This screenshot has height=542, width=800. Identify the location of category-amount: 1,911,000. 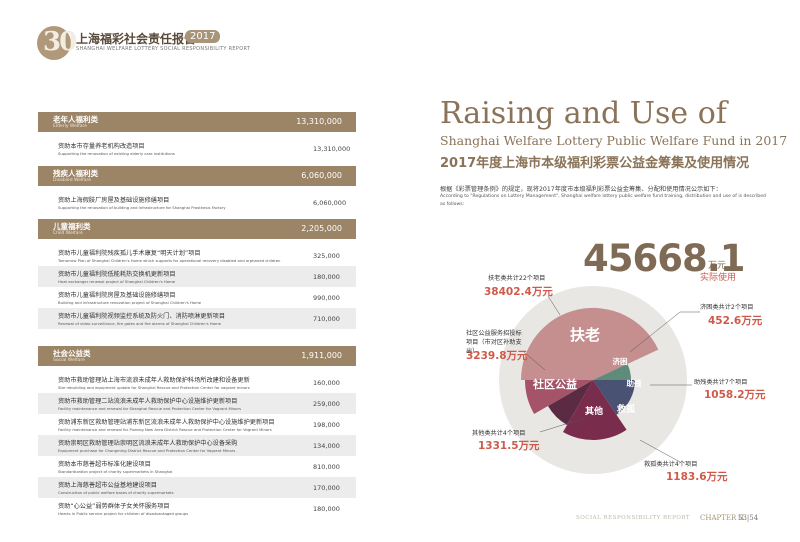
(321, 355).